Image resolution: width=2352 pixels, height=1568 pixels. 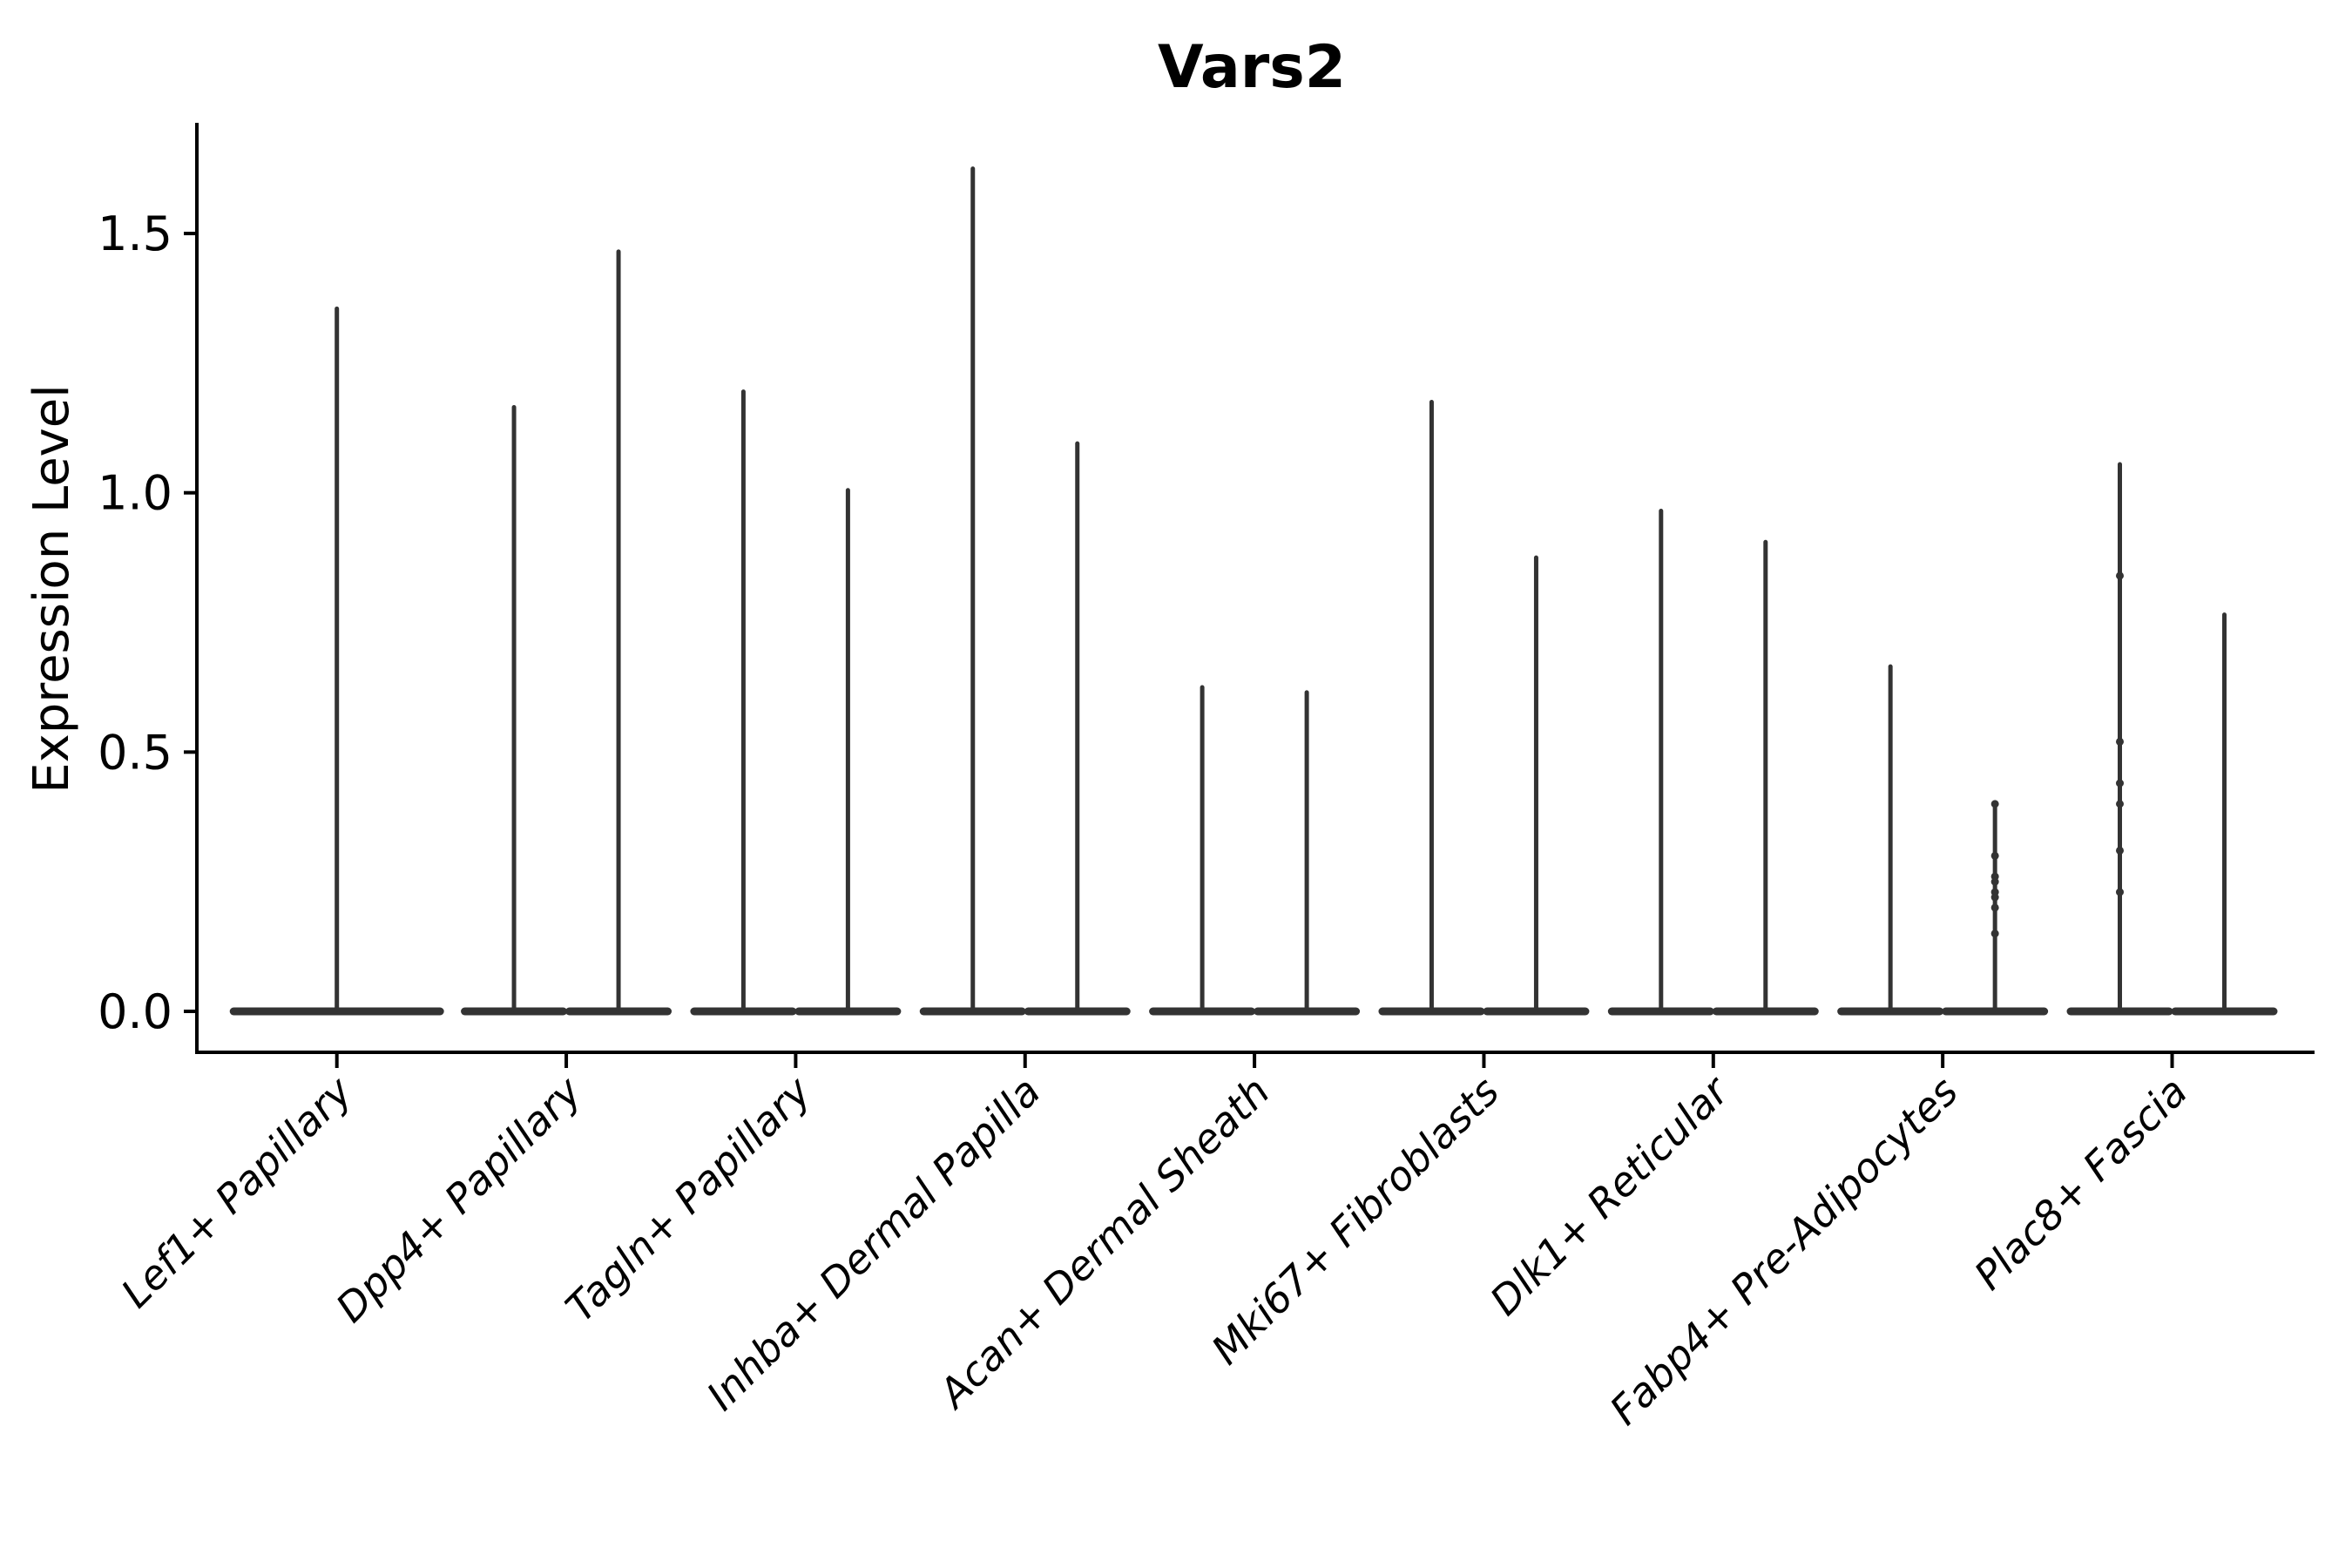 What do you see at coordinates (459, 1199) in the screenshot?
I see `x-tick-label: Dpp4+ Papillary` at bounding box center [459, 1199].